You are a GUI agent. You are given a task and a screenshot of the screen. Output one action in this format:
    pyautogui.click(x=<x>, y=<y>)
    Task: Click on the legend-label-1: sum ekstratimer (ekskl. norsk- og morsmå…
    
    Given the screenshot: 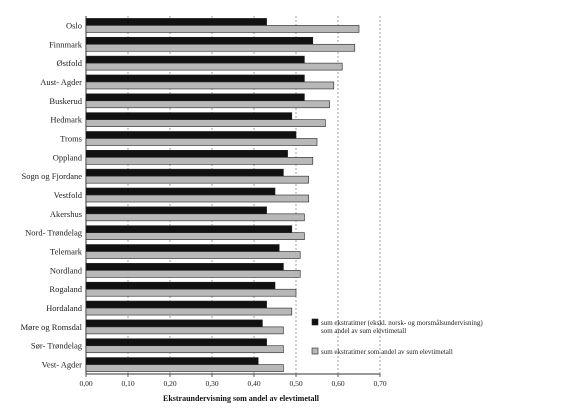 What is the action you would take?
    pyautogui.click(x=402, y=327)
    